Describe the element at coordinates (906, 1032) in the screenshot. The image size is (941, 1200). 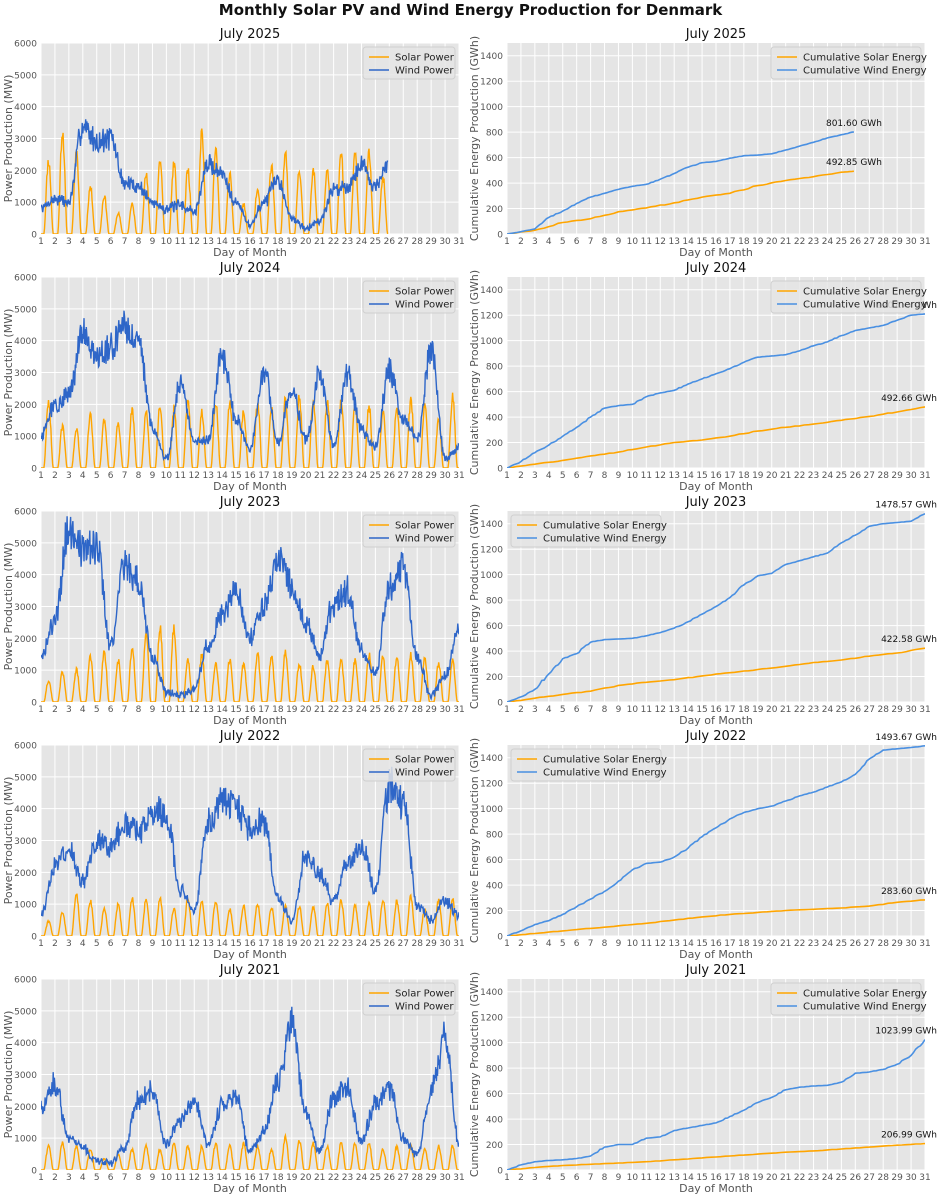
I see `annotation-wind-total: 1023.99 GWh` at that location.